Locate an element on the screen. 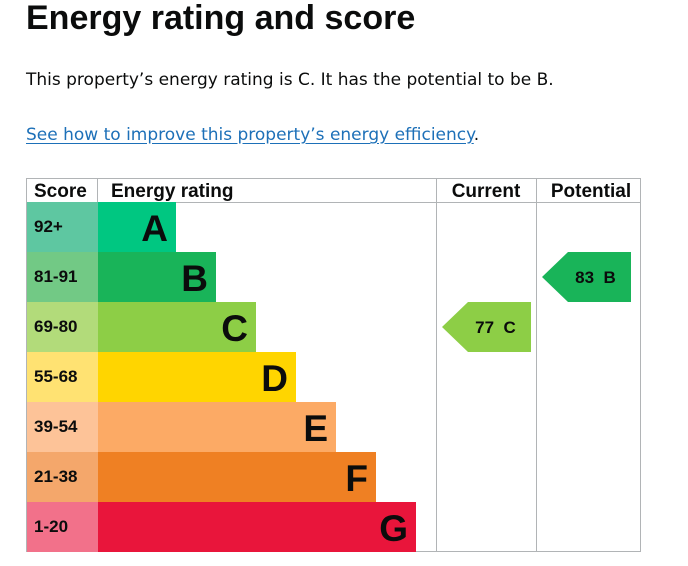  rating-letter-e: E is located at coordinates (315, 428).